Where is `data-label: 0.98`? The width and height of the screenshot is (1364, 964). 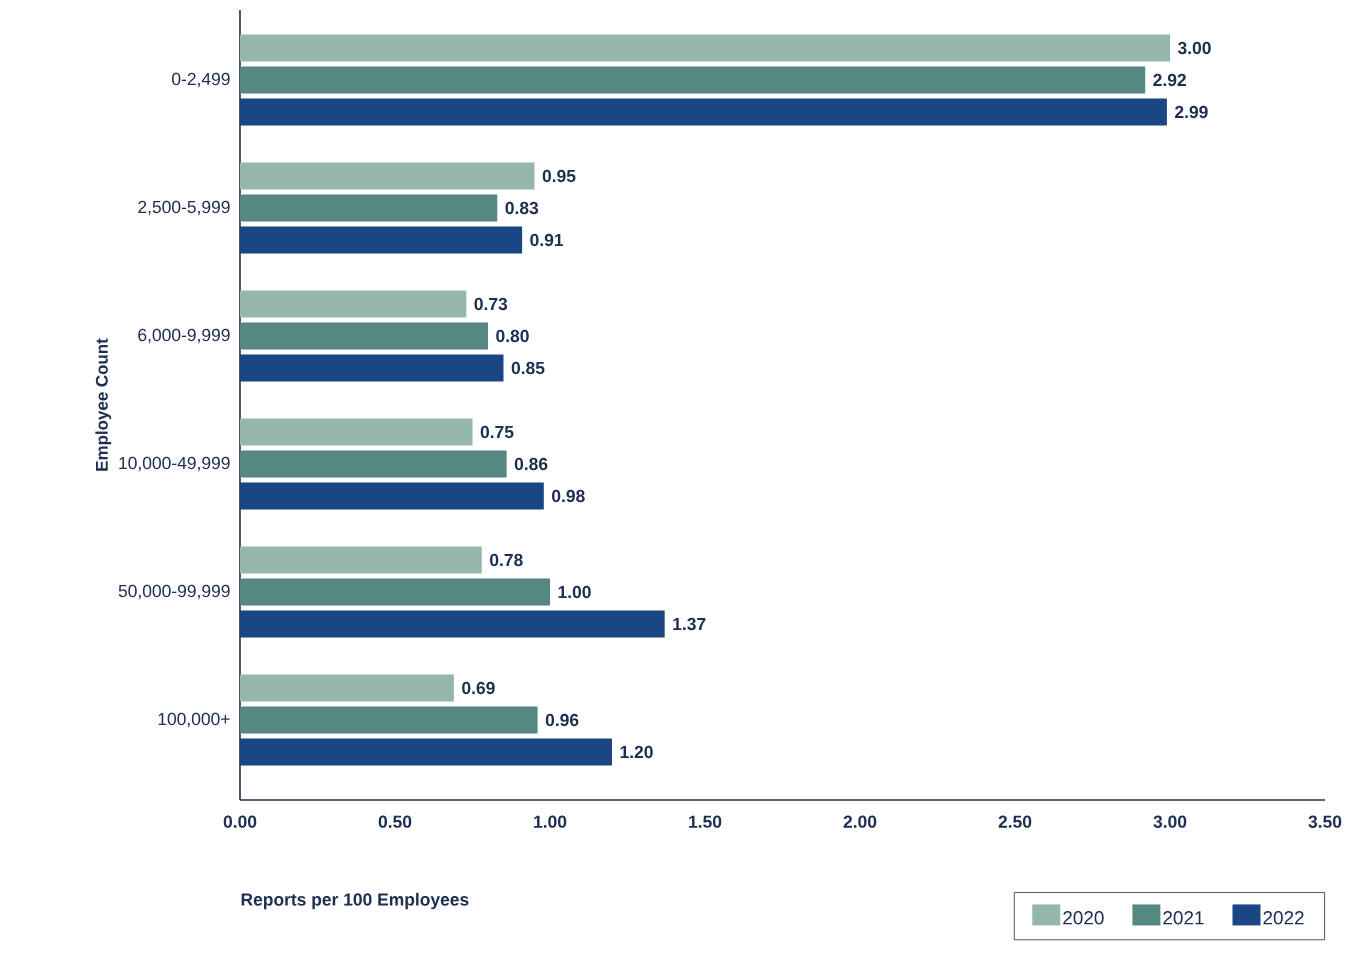
data-label: 0.98 is located at coordinates (568, 496).